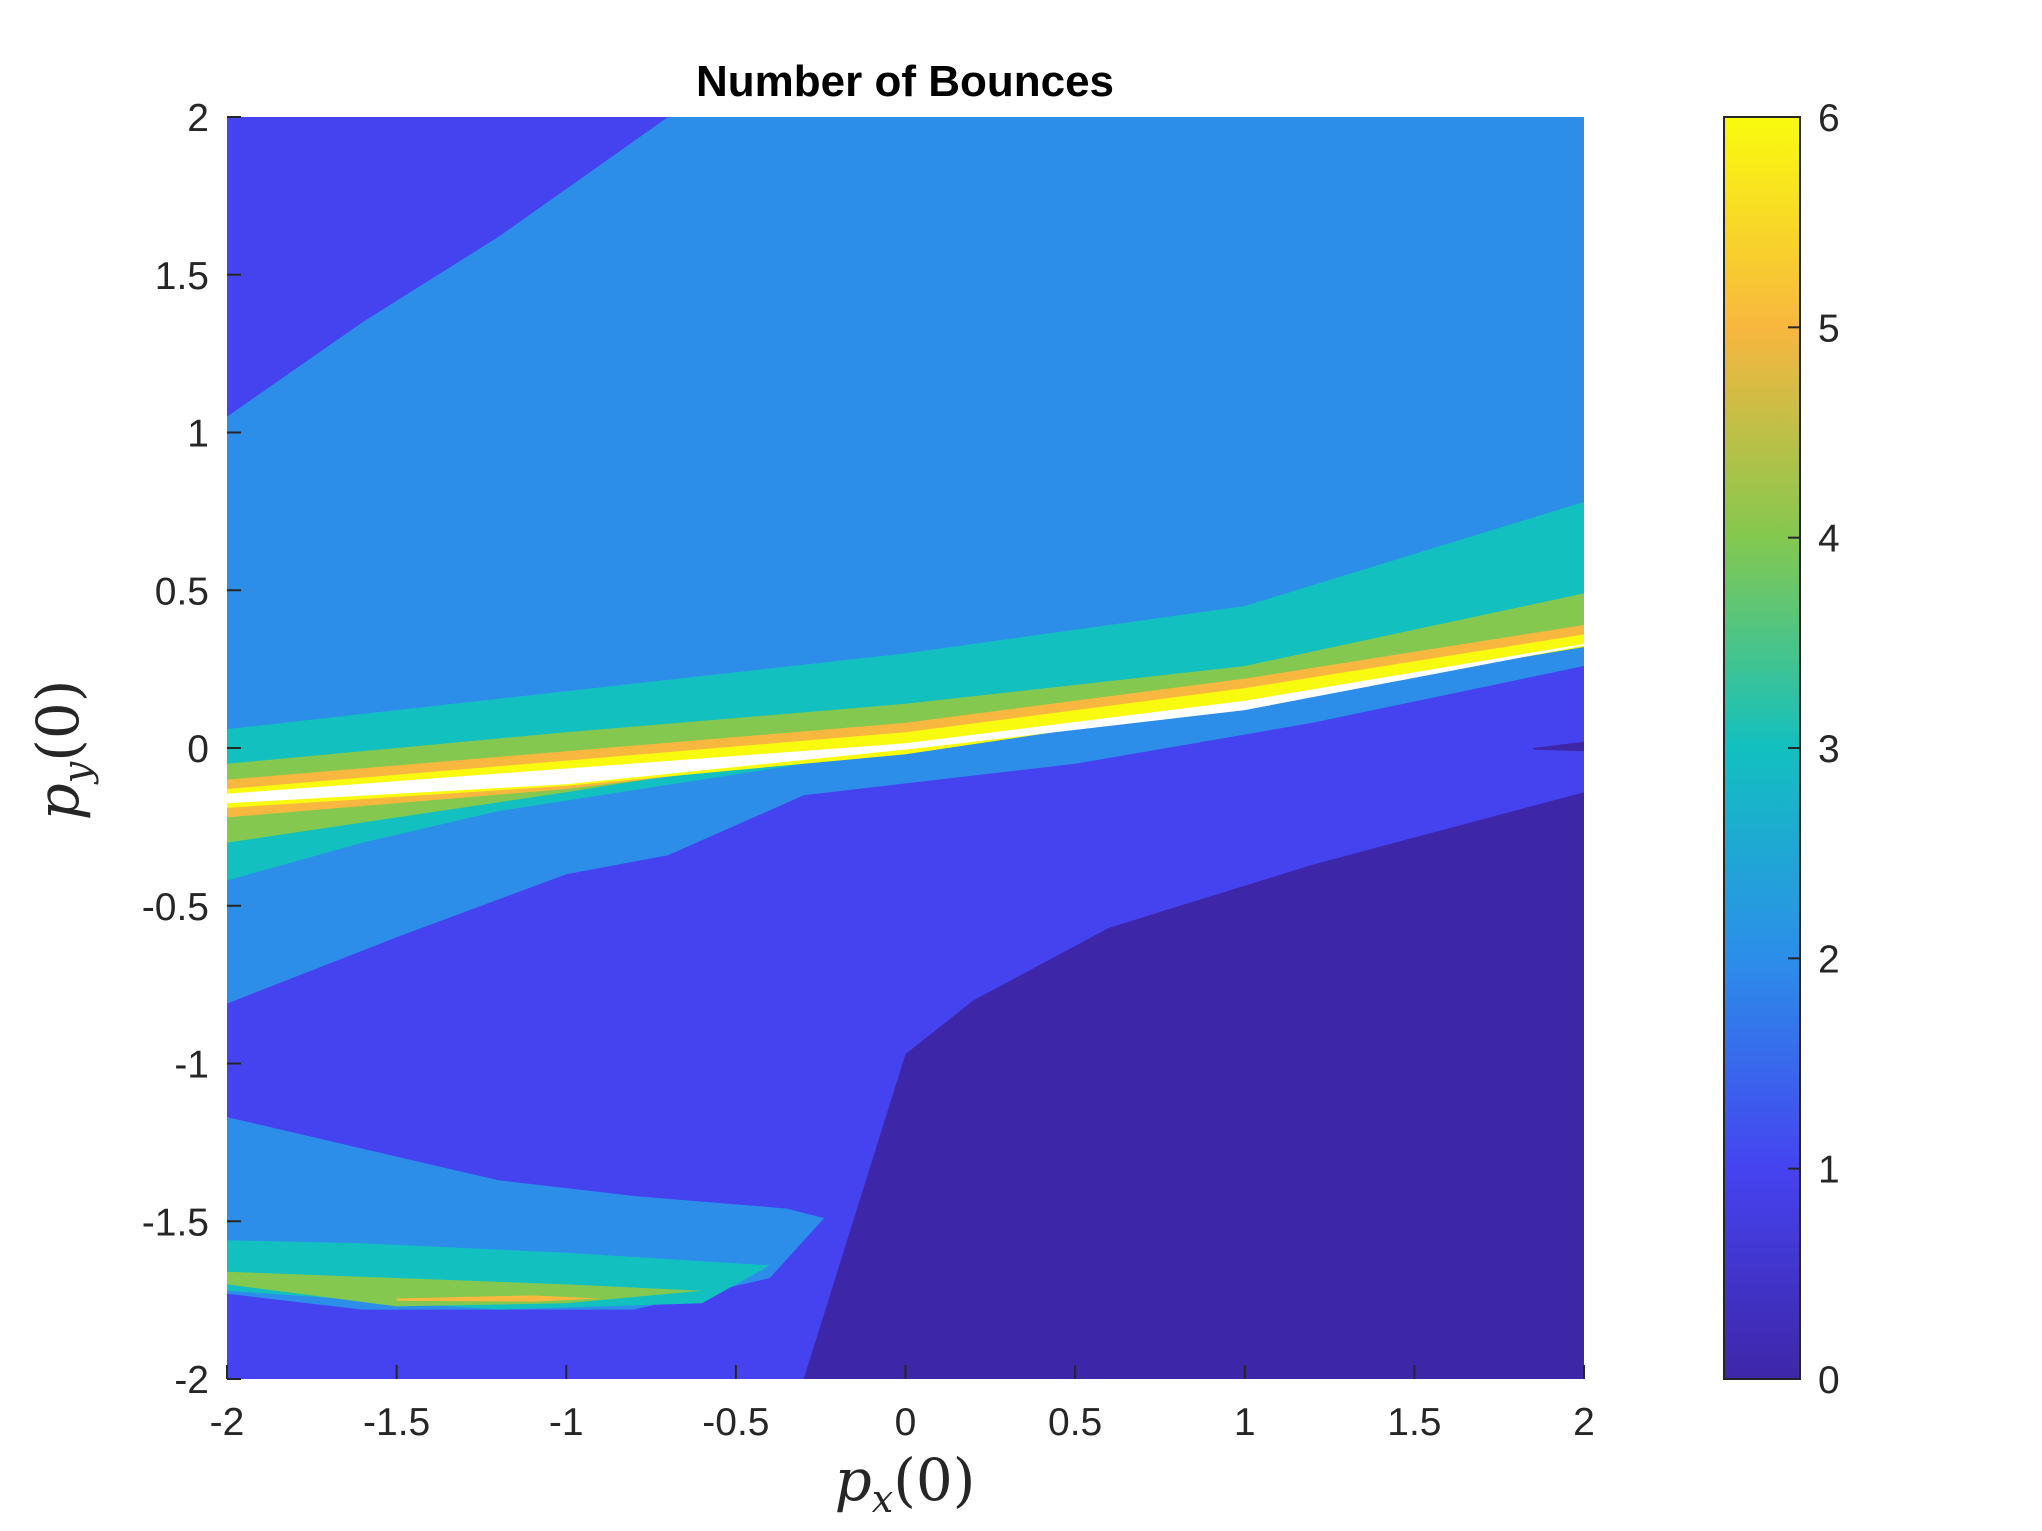 This screenshot has width=2042, height=1531. Describe the element at coordinates (906, 1422) in the screenshot. I see `x-tick-label: 0` at that location.